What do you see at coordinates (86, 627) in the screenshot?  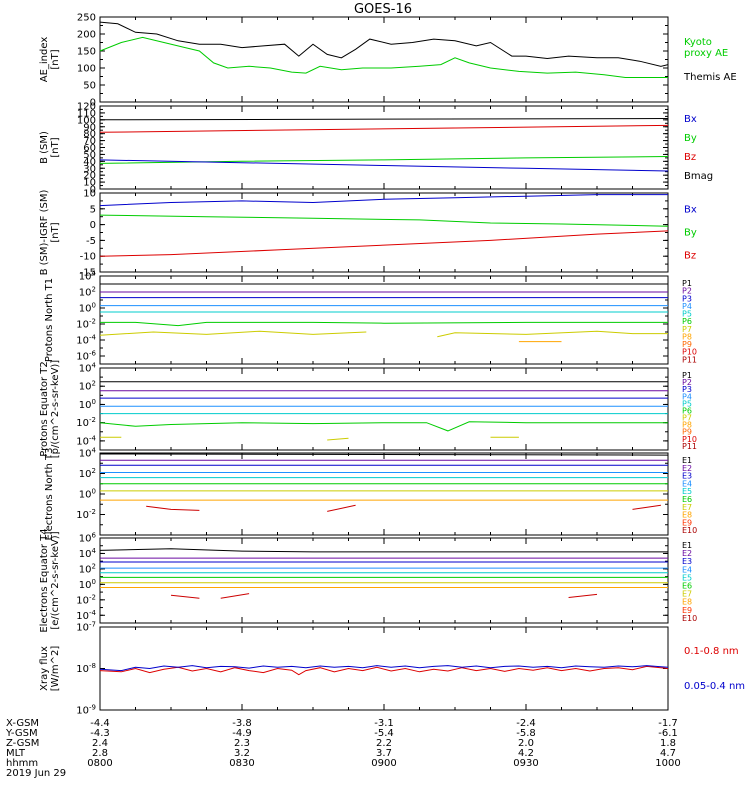 I see `y-tick-label: 10-7` at bounding box center [86, 627].